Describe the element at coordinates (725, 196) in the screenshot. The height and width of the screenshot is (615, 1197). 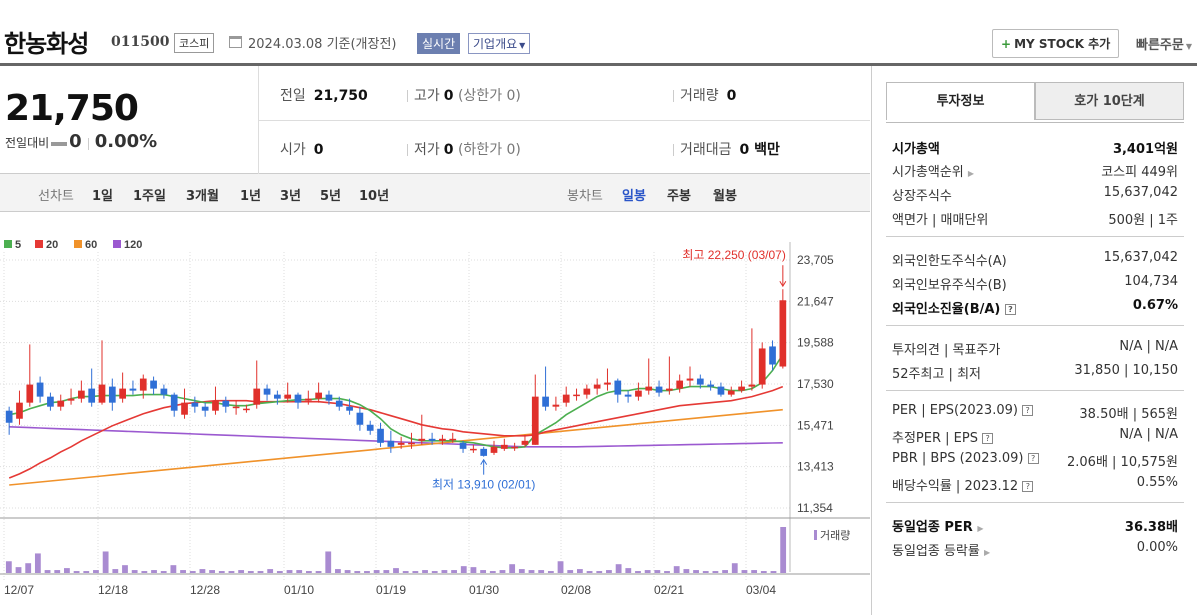
I see `candle-monthly: 월봉` at that location.